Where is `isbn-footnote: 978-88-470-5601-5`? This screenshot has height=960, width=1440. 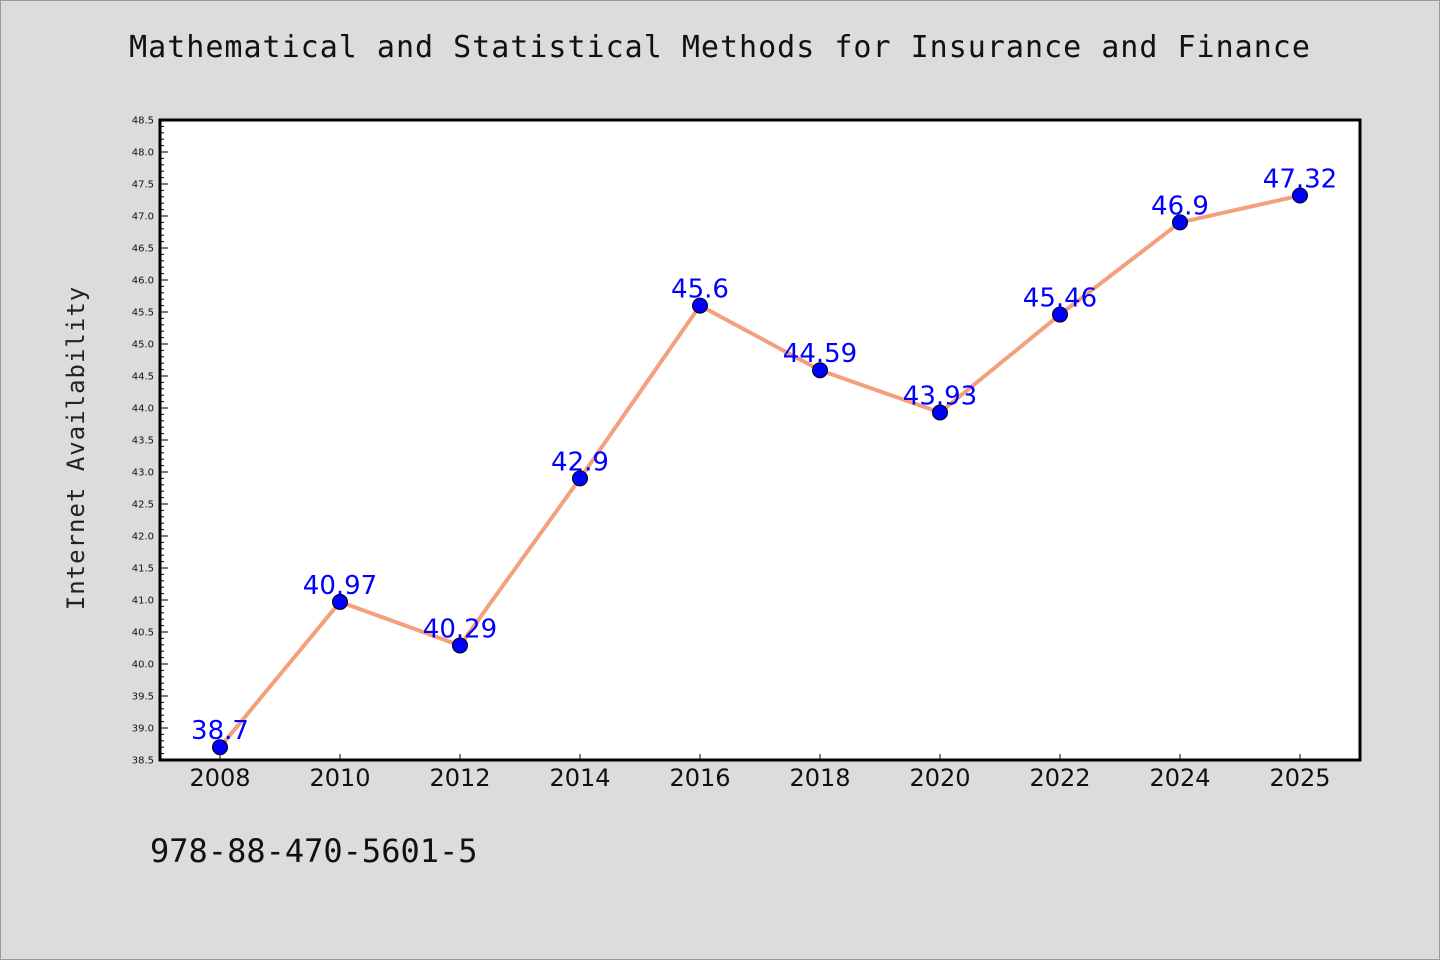 isbn-footnote: 978-88-470-5601-5 is located at coordinates (314, 851).